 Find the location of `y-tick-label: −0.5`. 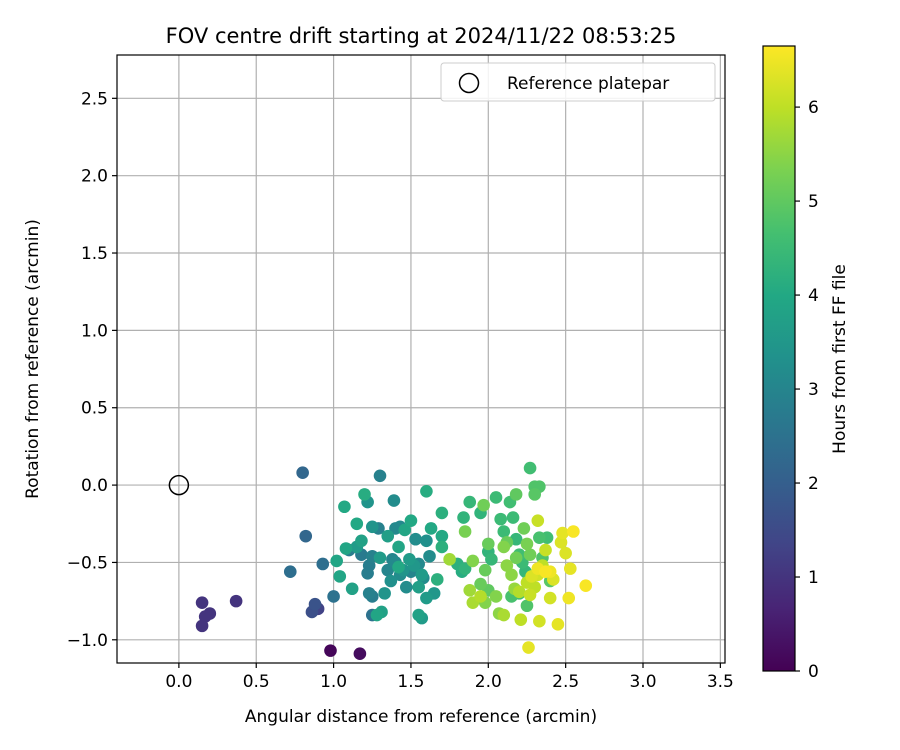

y-tick-label: −0.5 is located at coordinates (87, 563).